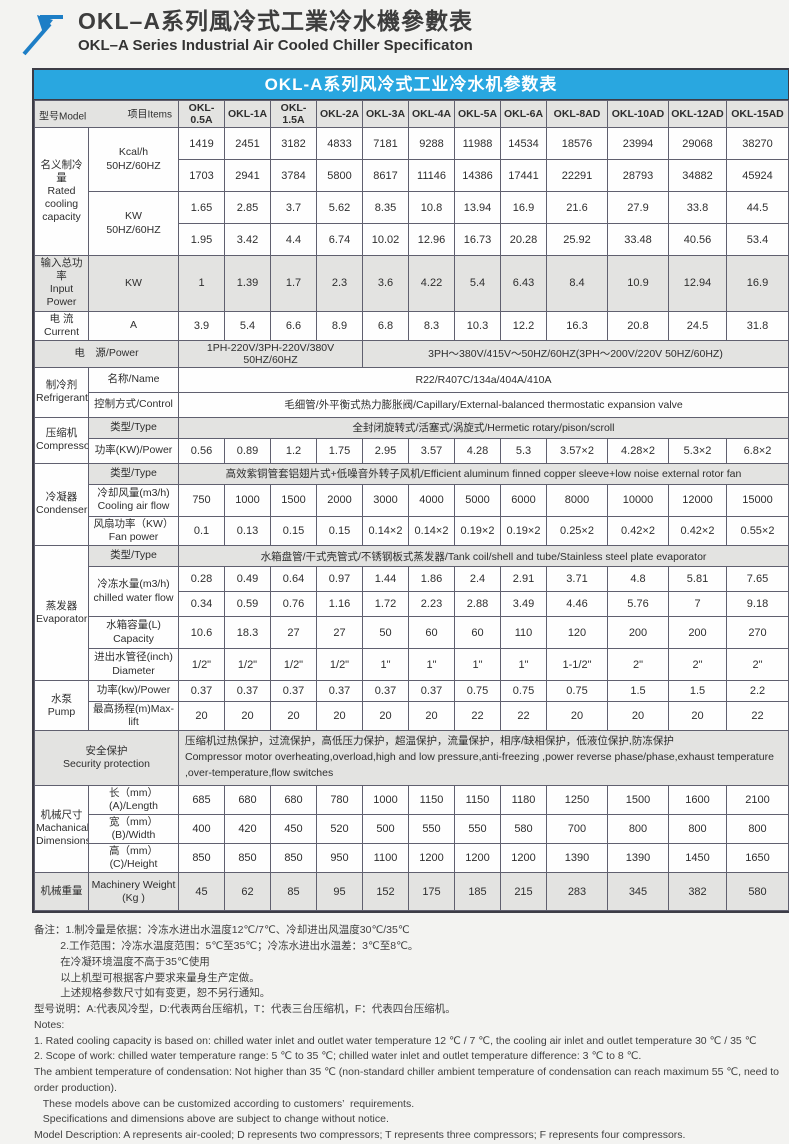 The width and height of the screenshot is (789, 1144). Describe the element at coordinates (293, 143) in the screenshot. I see `table-cell: 3182` at that location.